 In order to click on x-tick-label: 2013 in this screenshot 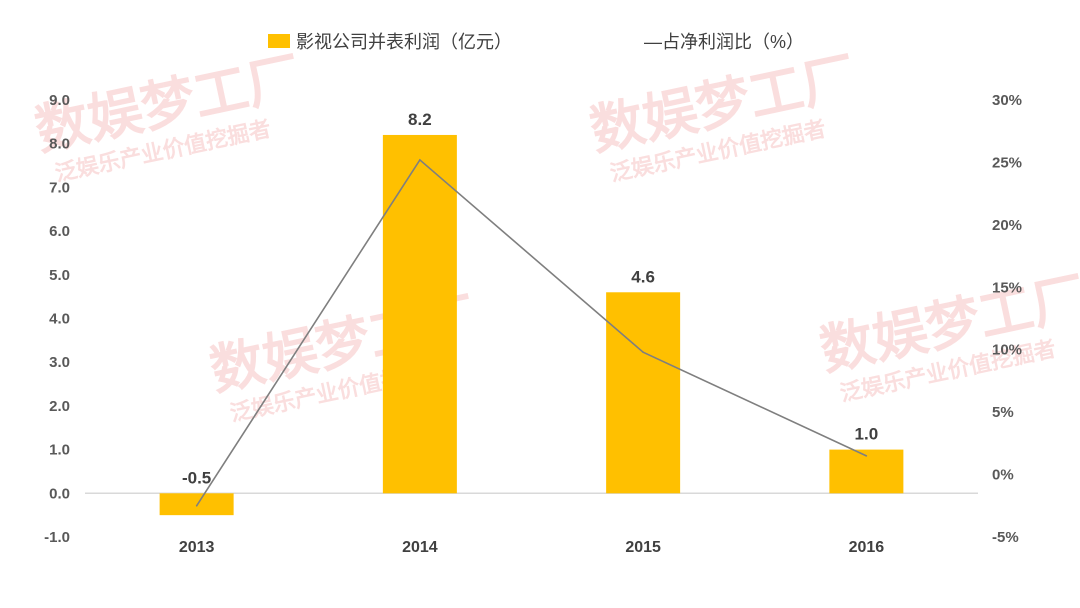, I will do `click(197, 547)`.